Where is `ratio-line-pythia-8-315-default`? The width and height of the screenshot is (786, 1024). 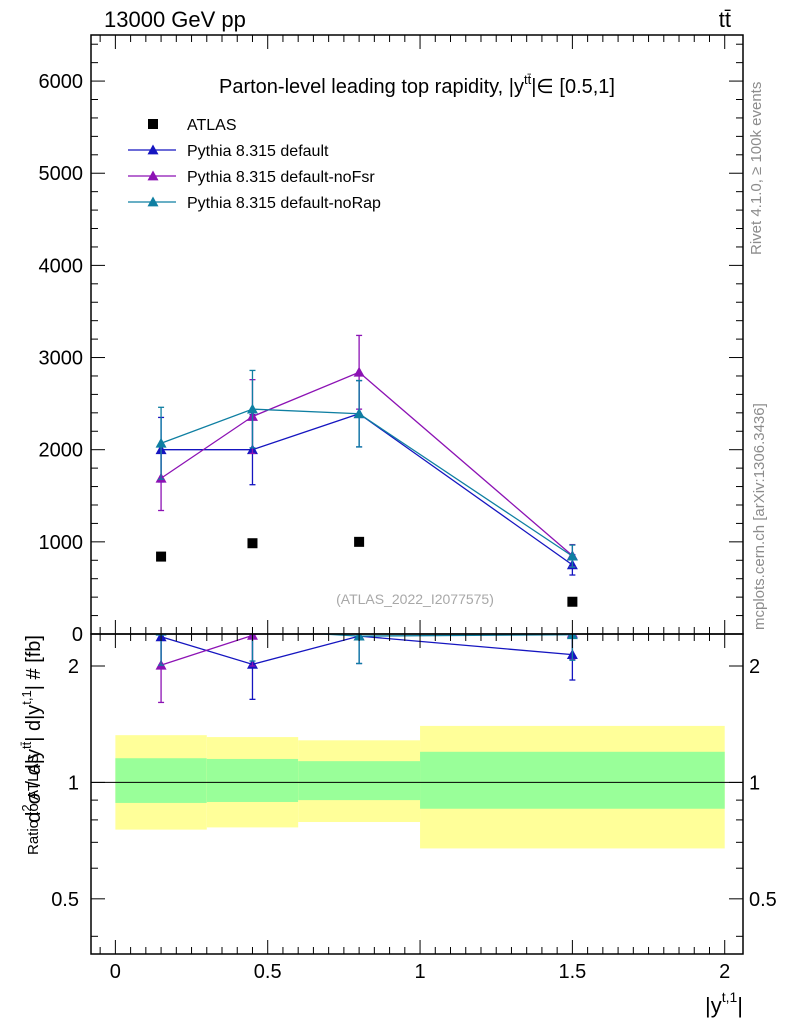 ratio-line-pythia-8-315-default is located at coordinates (366, 650).